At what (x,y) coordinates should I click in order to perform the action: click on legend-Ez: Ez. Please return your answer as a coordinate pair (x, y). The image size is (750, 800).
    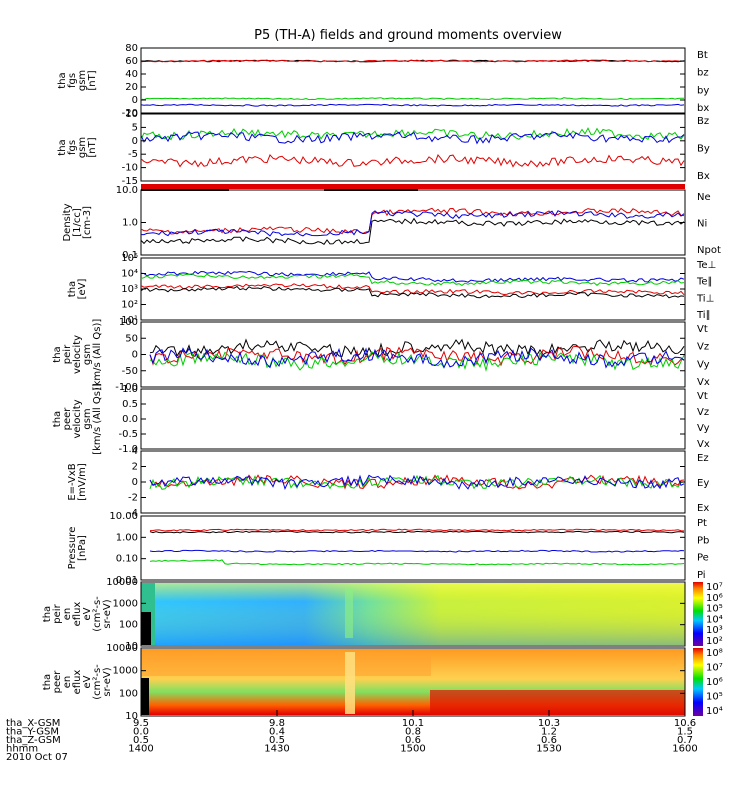
    Looking at the image, I should click on (703, 458).